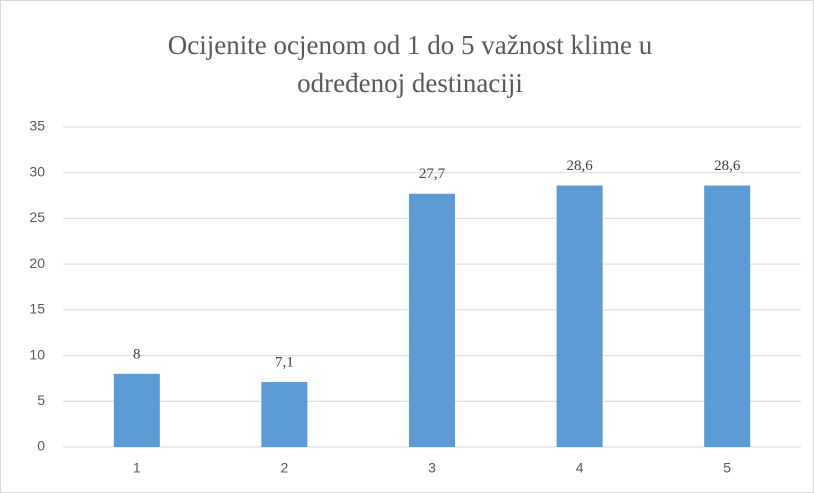  I want to click on y-tick-label: 30, so click(37, 171).